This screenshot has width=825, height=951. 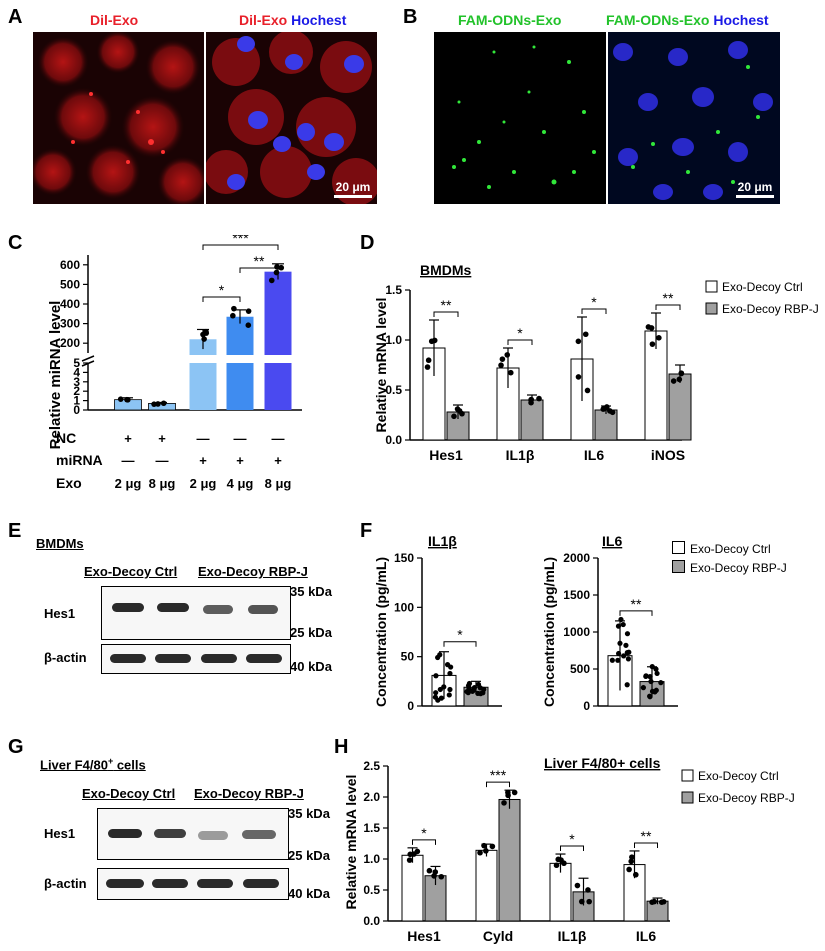 What do you see at coordinates (371, 797) in the screenshot?
I see `h-tick-label: 2.0` at bounding box center [371, 797].